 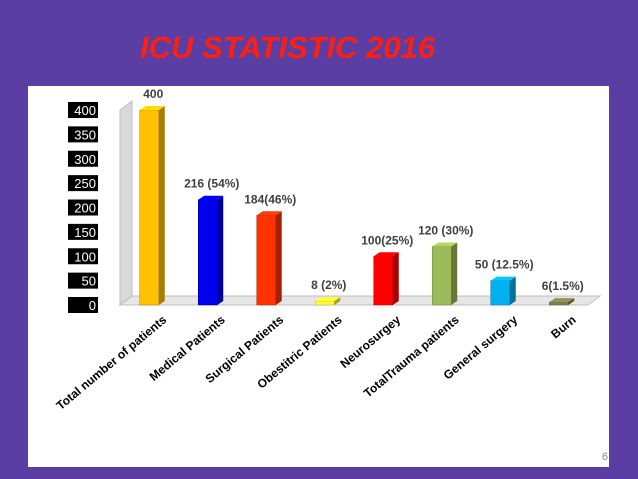 What do you see at coordinates (92, 305) in the screenshot?
I see `y-tick-label: 0` at bounding box center [92, 305].